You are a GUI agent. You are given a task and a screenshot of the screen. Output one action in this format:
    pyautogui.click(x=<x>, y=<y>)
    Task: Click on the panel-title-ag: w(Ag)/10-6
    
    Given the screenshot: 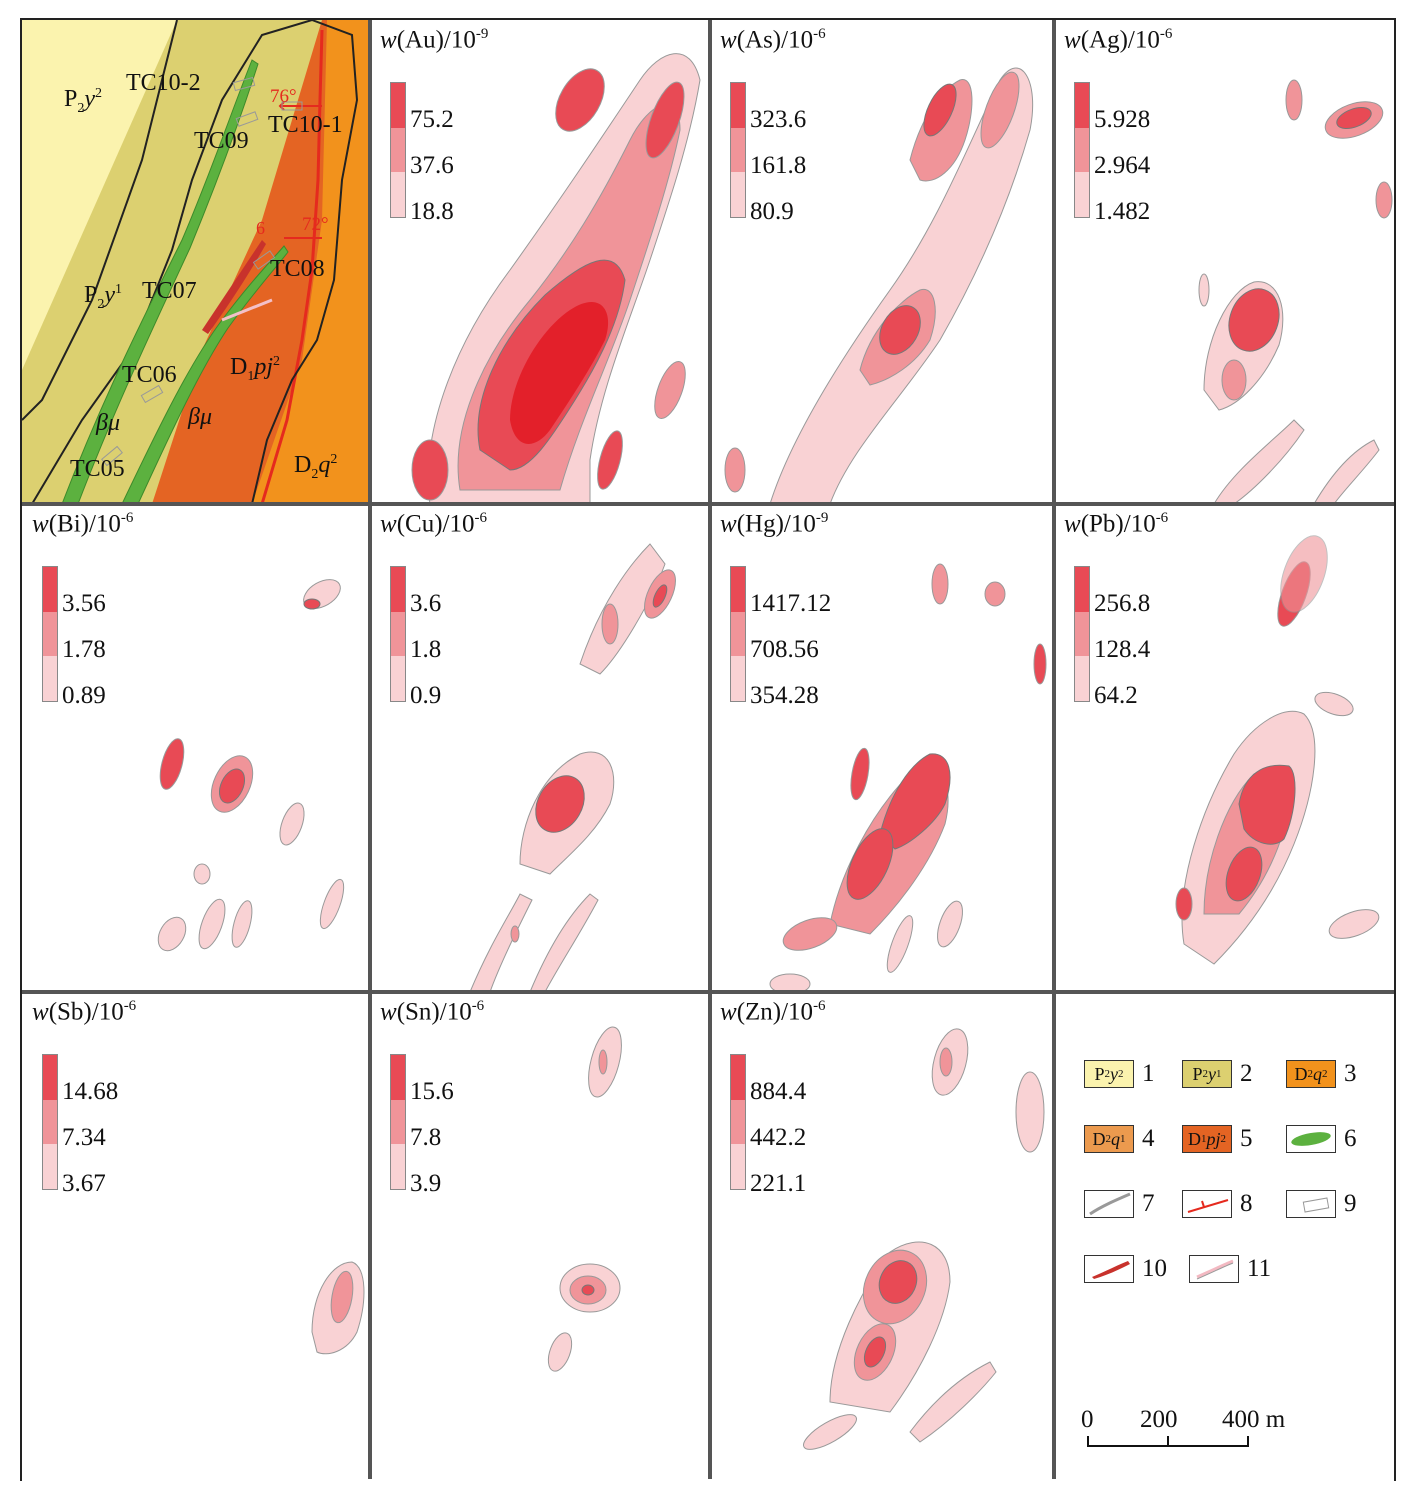 What is the action you would take?
    pyautogui.click(x=1118, y=40)
    